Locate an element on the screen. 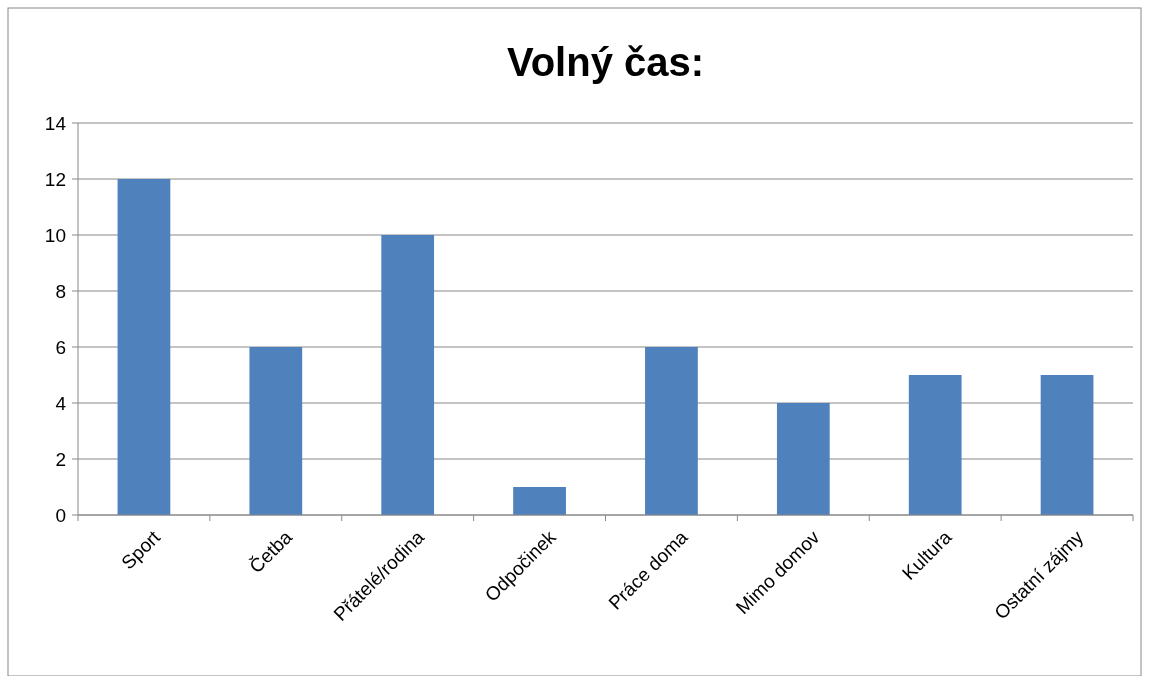  y-tick-label: 10 is located at coordinates (55, 235).